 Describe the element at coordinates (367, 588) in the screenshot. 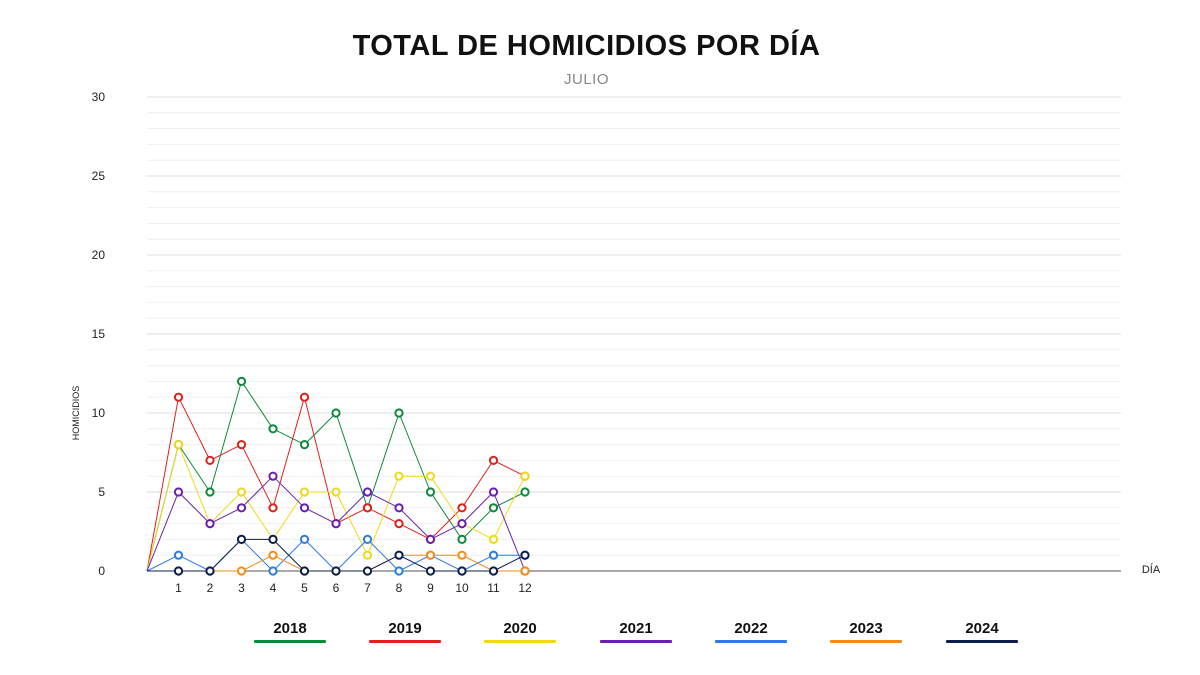

I see `x-tick-label: 7` at that location.